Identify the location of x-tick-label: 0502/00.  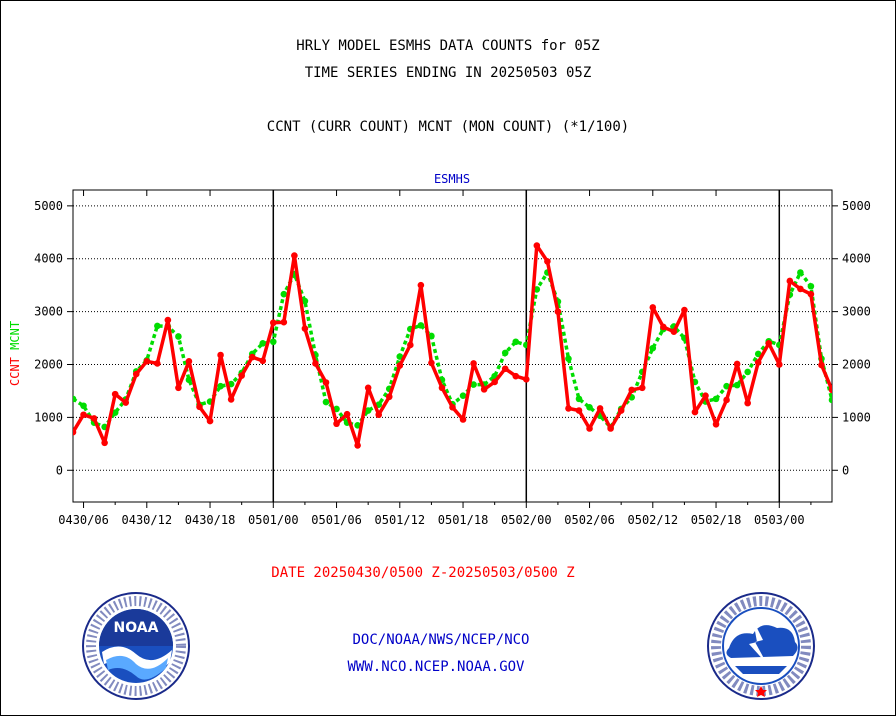
(526, 520).